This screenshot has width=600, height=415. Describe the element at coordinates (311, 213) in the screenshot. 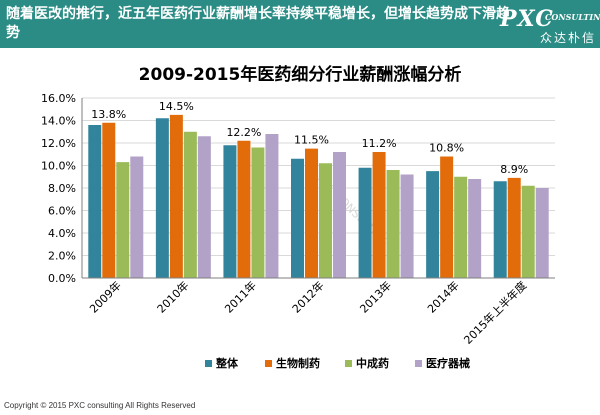

I see `bar-生物制药-2012年` at that location.